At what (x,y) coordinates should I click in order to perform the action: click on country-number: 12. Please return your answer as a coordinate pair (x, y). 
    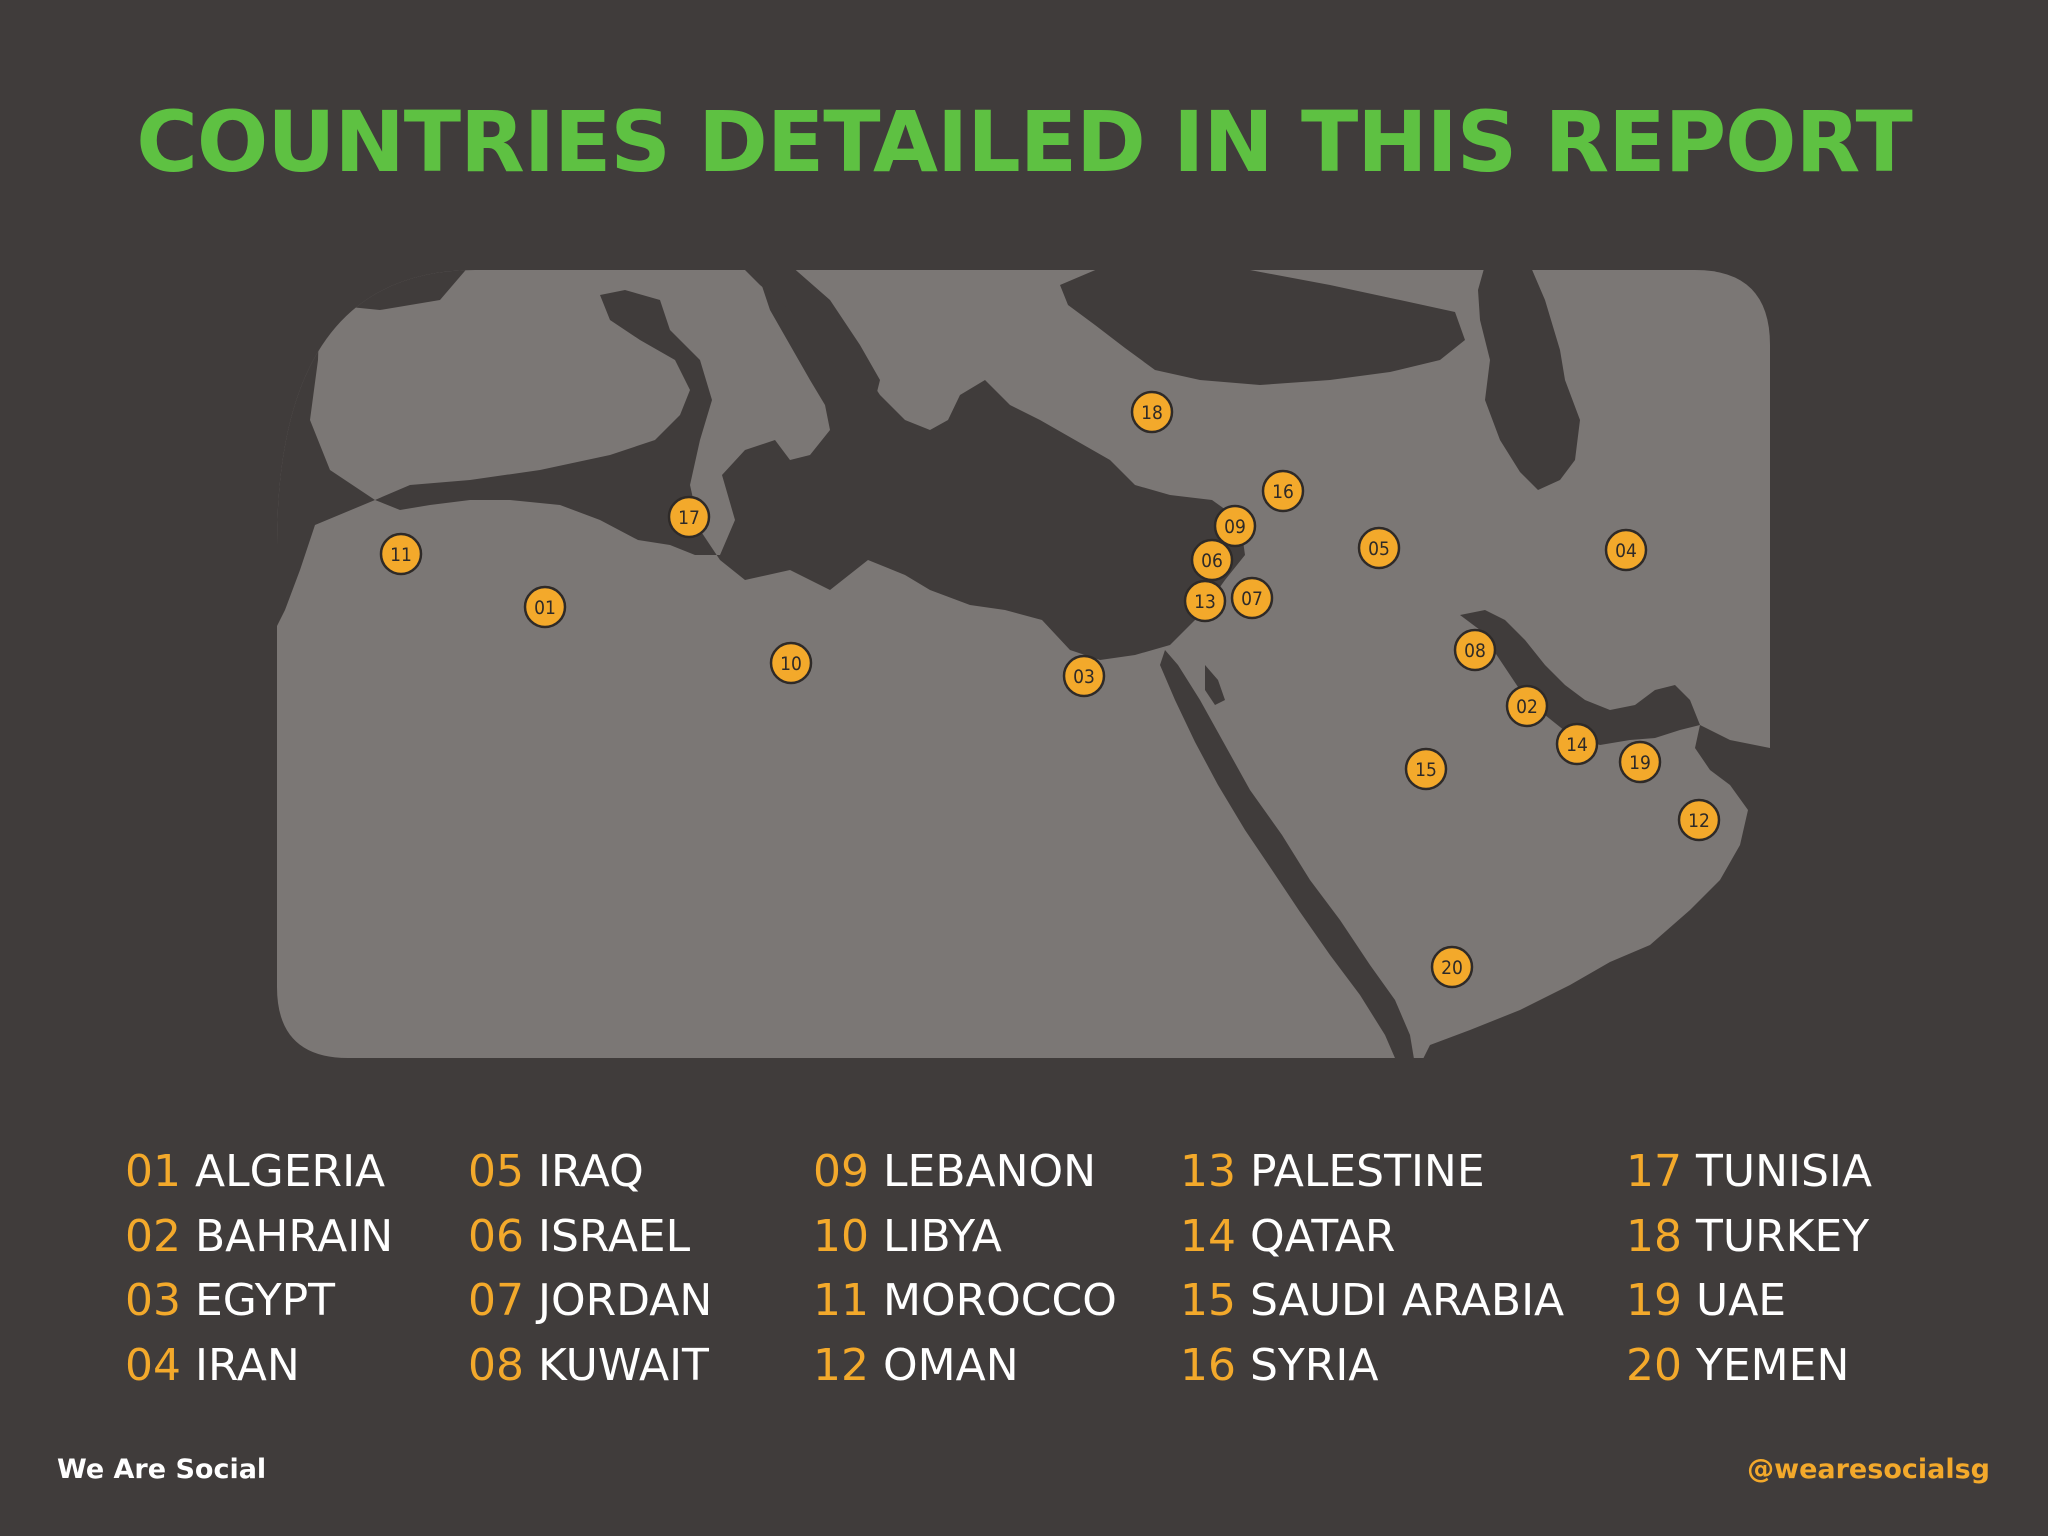
    Looking at the image, I should click on (841, 1365).